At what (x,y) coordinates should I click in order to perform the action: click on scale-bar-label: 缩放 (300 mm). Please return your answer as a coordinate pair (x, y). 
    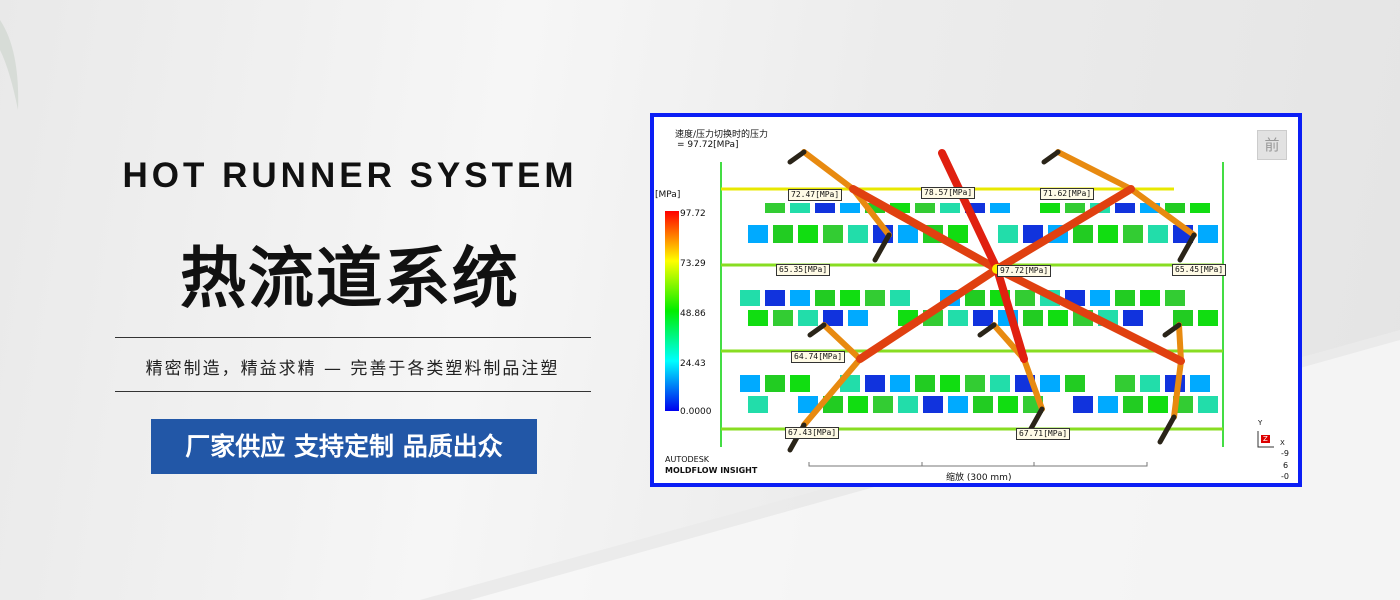
    Looking at the image, I should click on (979, 478).